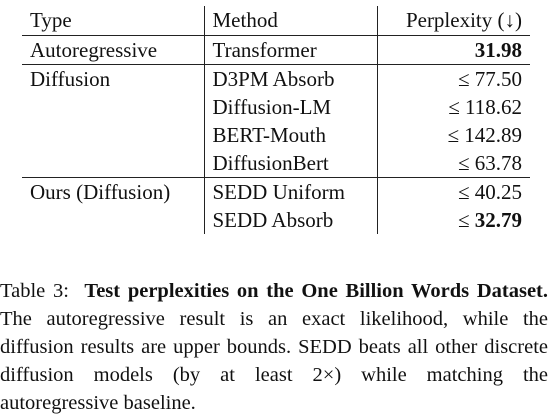  Describe the element at coordinates (290, 50) in the screenshot. I see `cell-method: Transformer` at that location.